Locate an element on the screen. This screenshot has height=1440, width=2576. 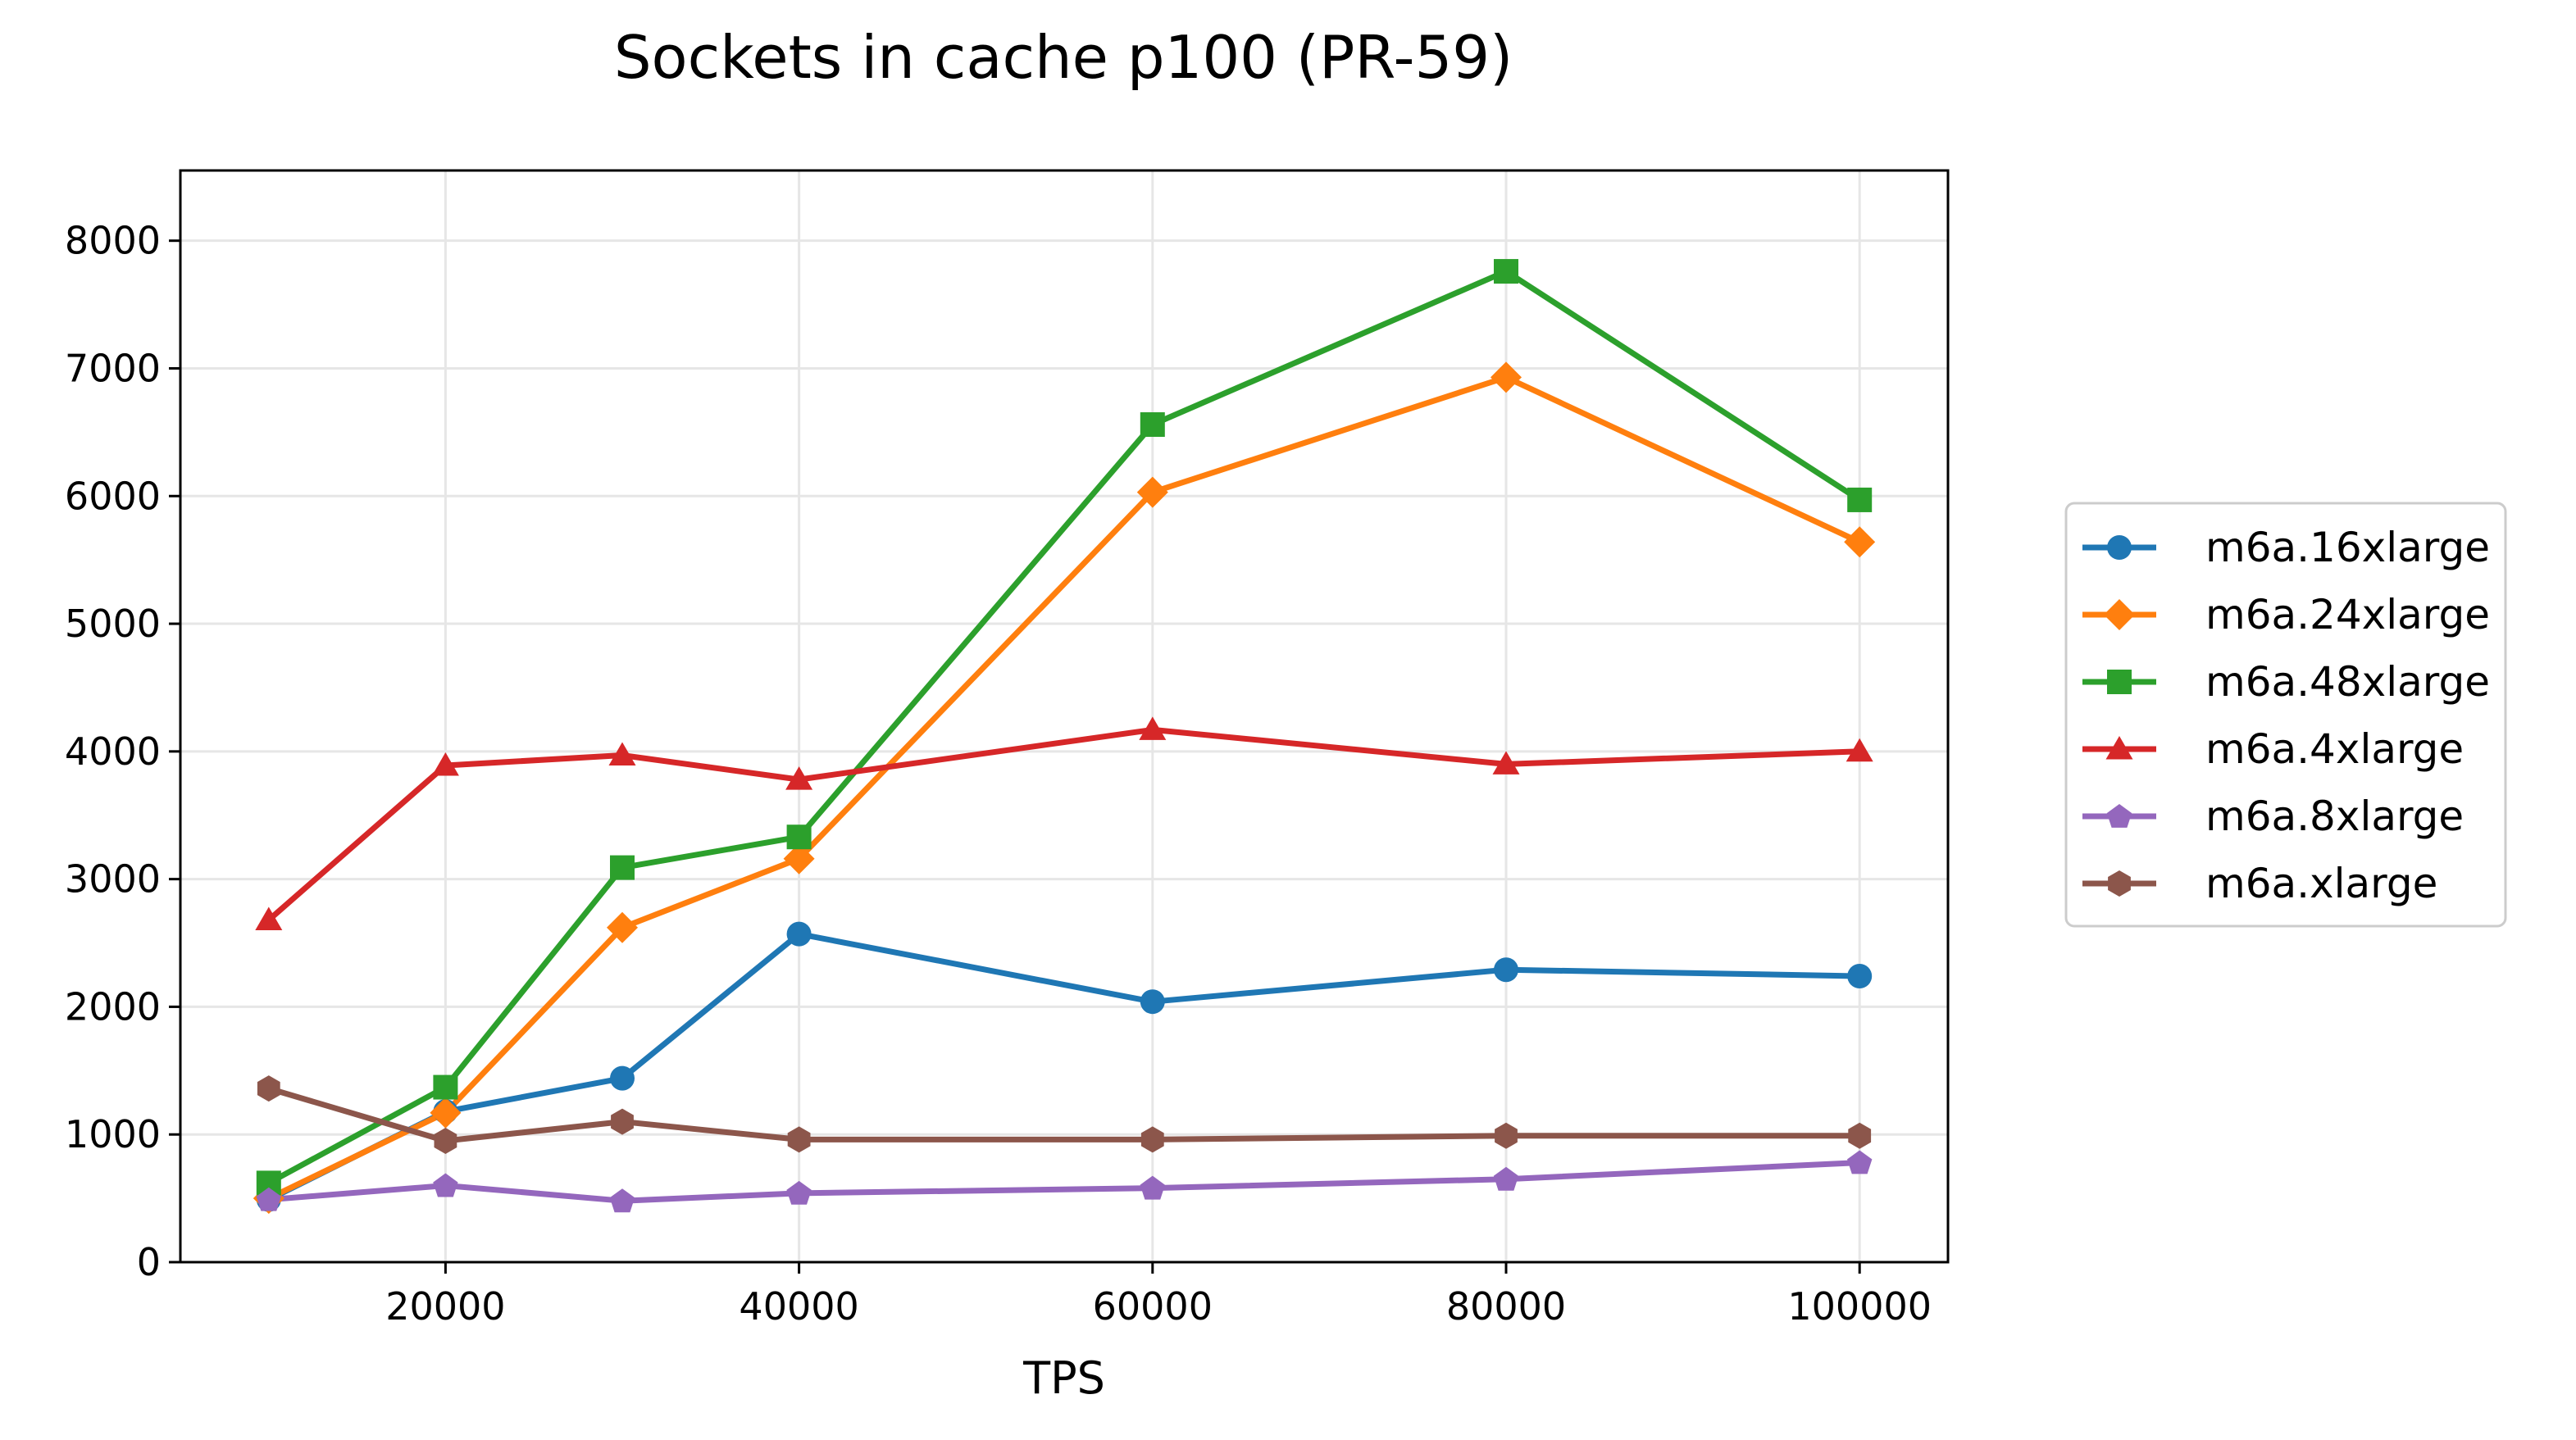
x-axis-label: TPS is located at coordinates (1064, 1378).